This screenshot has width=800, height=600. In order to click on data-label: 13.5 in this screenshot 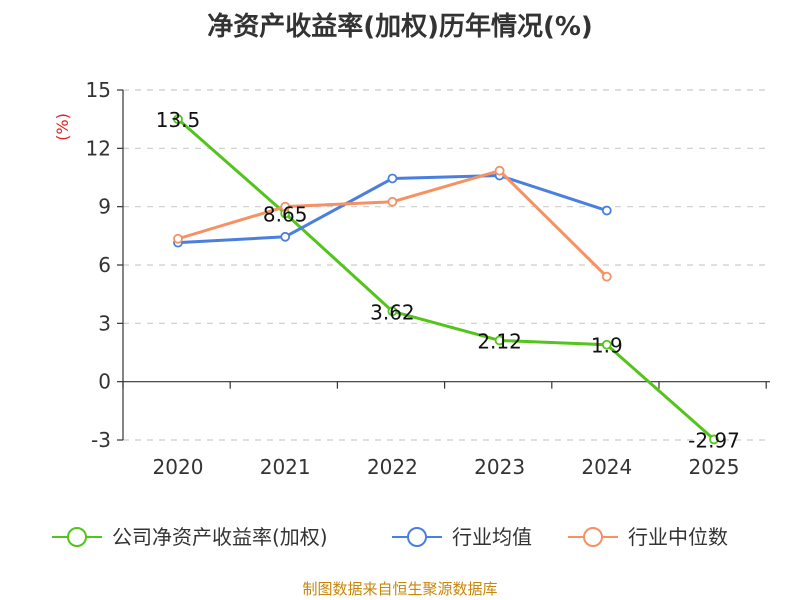, I will do `click(178, 120)`.